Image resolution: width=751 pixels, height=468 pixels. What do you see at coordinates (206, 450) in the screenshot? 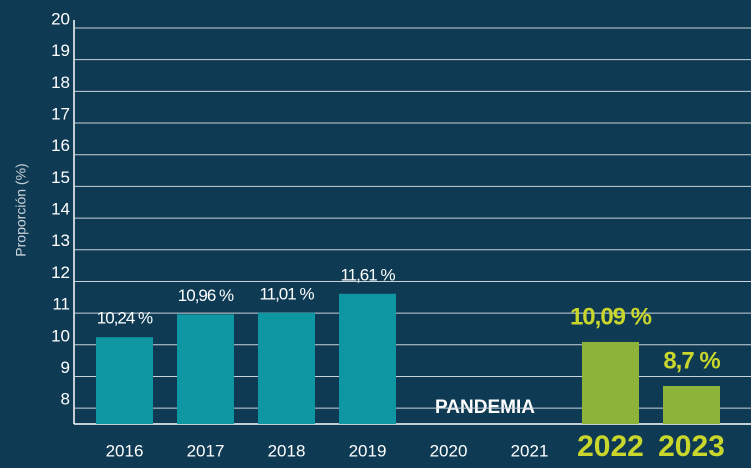
I see `x-tick-label: 2017` at bounding box center [206, 450].